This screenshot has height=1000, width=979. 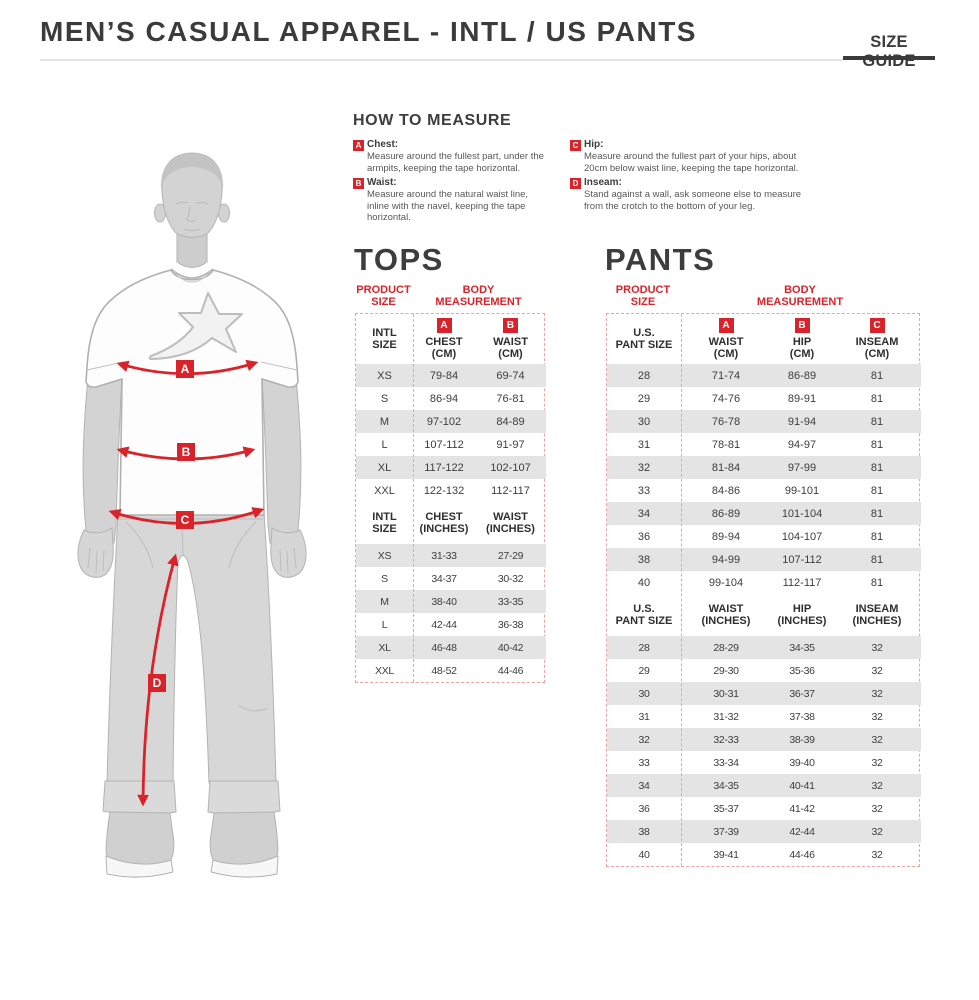 I want to click on value-cell: 44-46, so click(x=802, y=854).